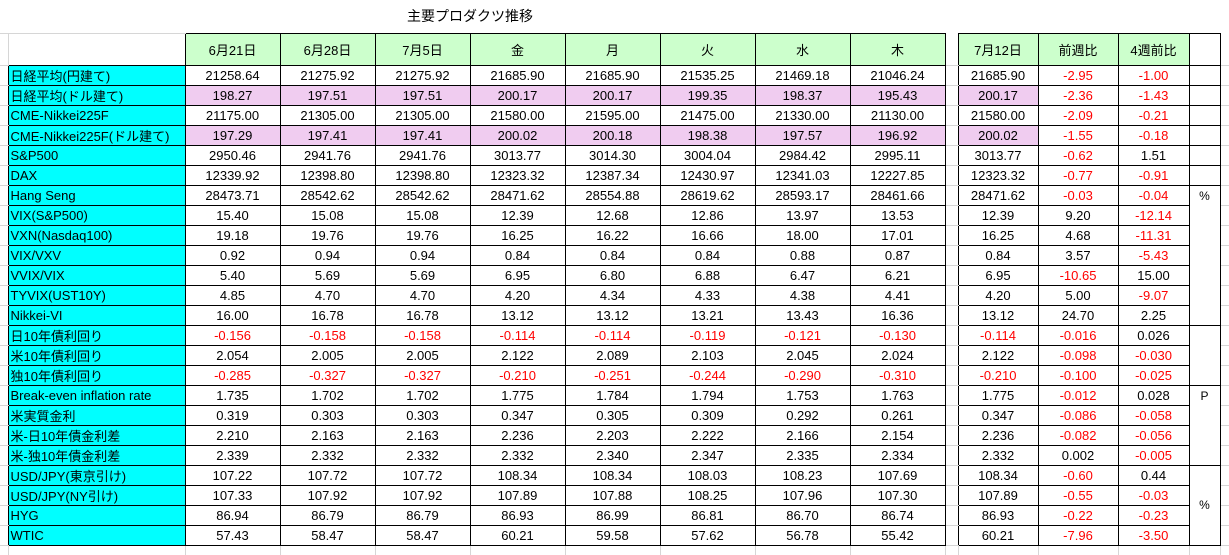 The width and height of the screenshot is (1229, 555). Describe the element at coordinates (897, 495) in the screenshot. I see `value-cell: 107.30` at that location.